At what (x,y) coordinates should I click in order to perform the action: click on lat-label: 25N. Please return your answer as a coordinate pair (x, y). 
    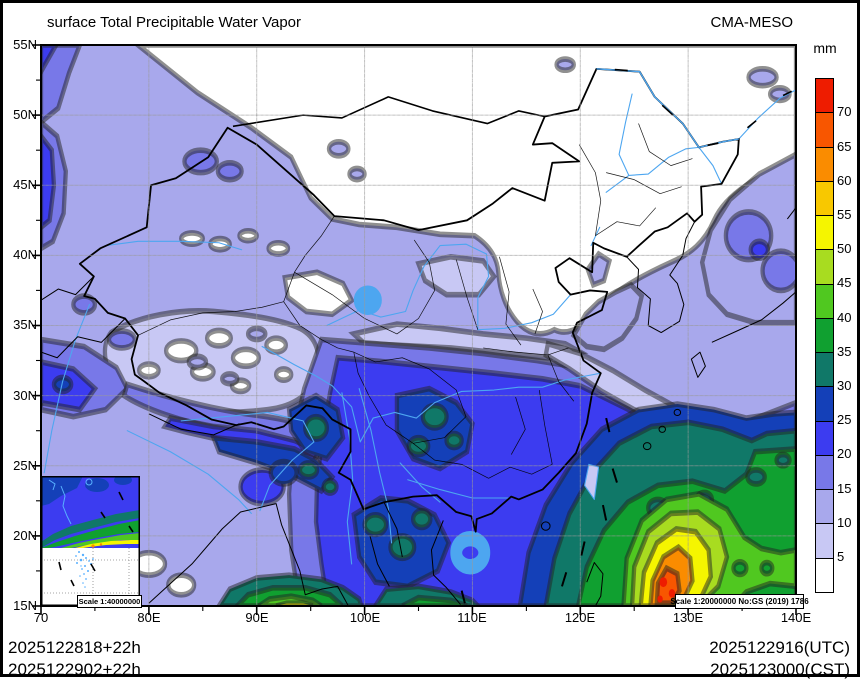
    Looking at the image, I should click on (25, 465).